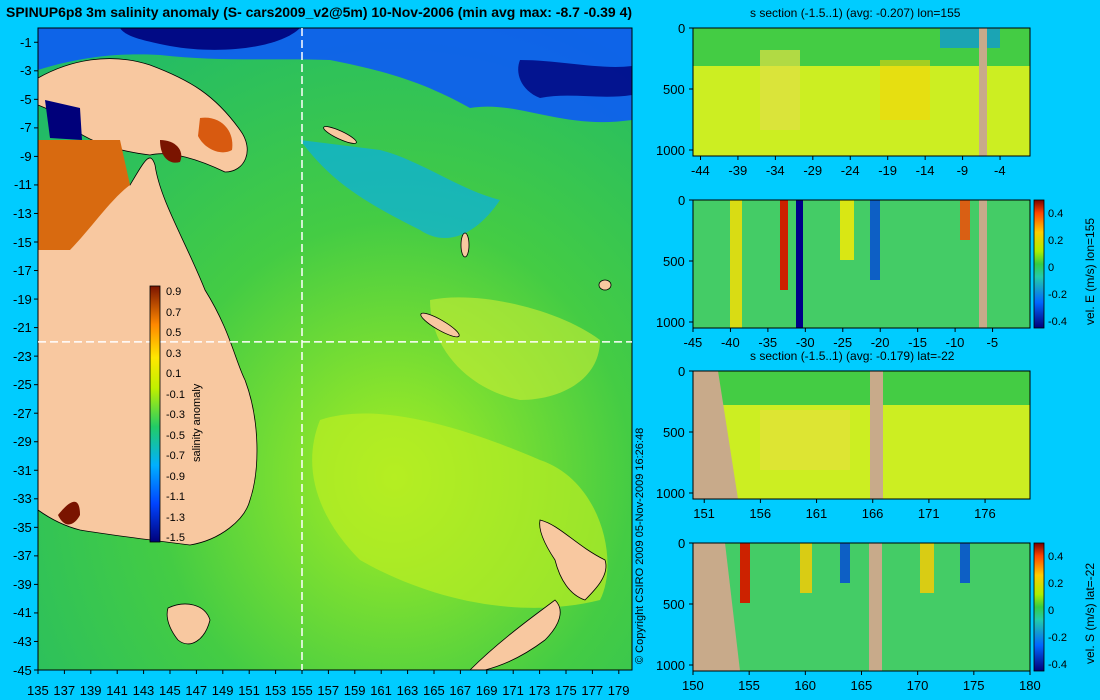 The image size is (1100, 700). What do you see at coordinates (340, 135) in the screenshot?
I see `solomon-islands-land` at bounding box center [340, 135].